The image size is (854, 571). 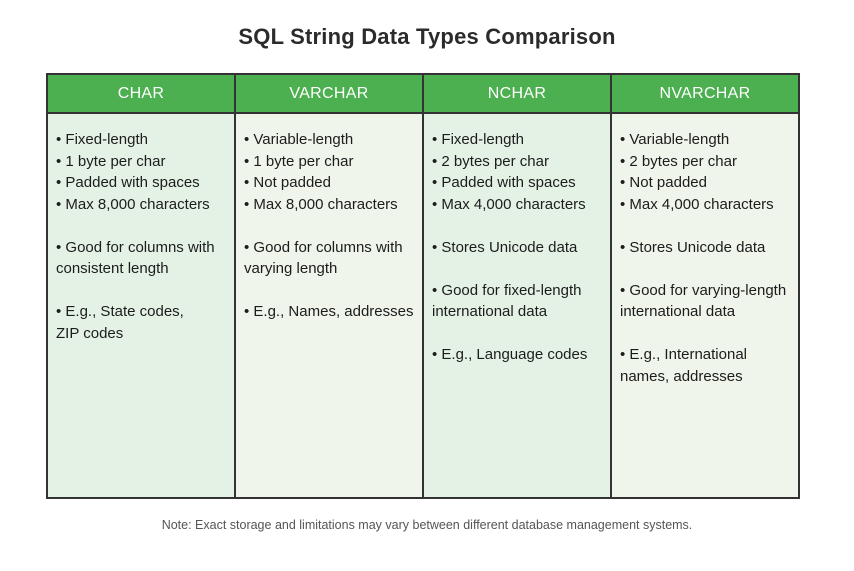 I want to click on column-header-char: CHAR, so click(x=142, y=93).